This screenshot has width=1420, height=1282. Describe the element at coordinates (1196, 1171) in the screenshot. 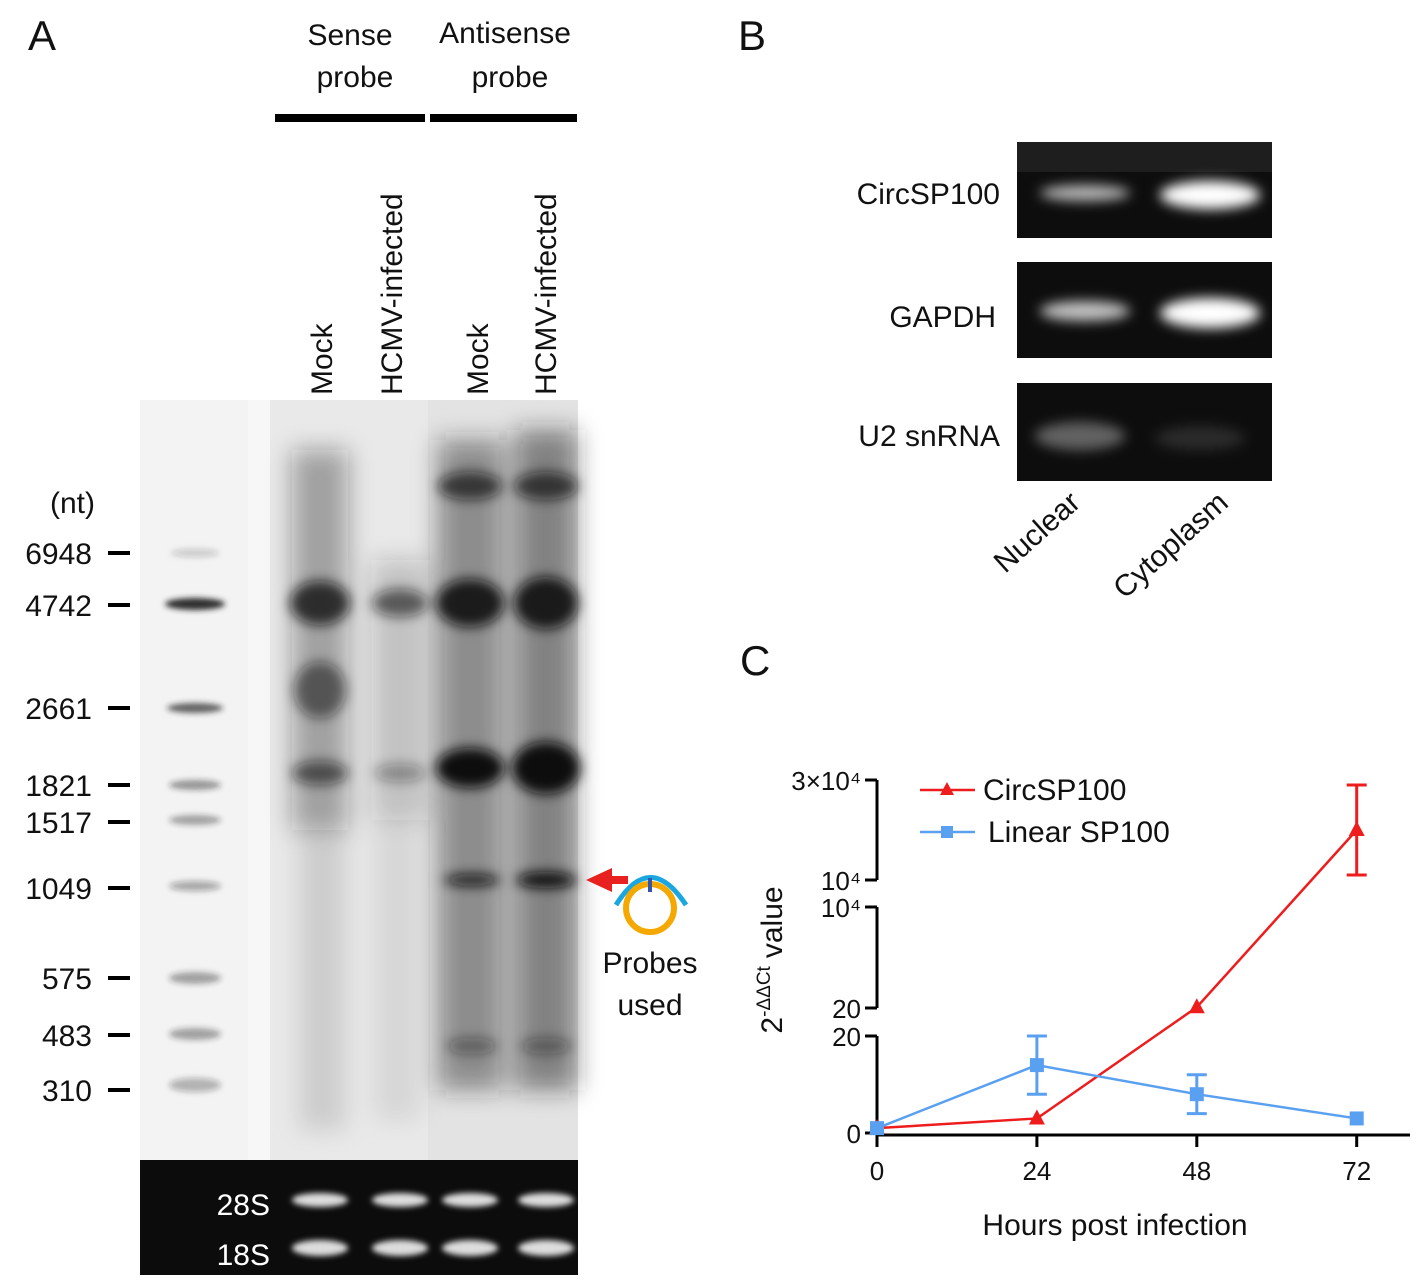

I see `x-tick-label: 48` at that location.